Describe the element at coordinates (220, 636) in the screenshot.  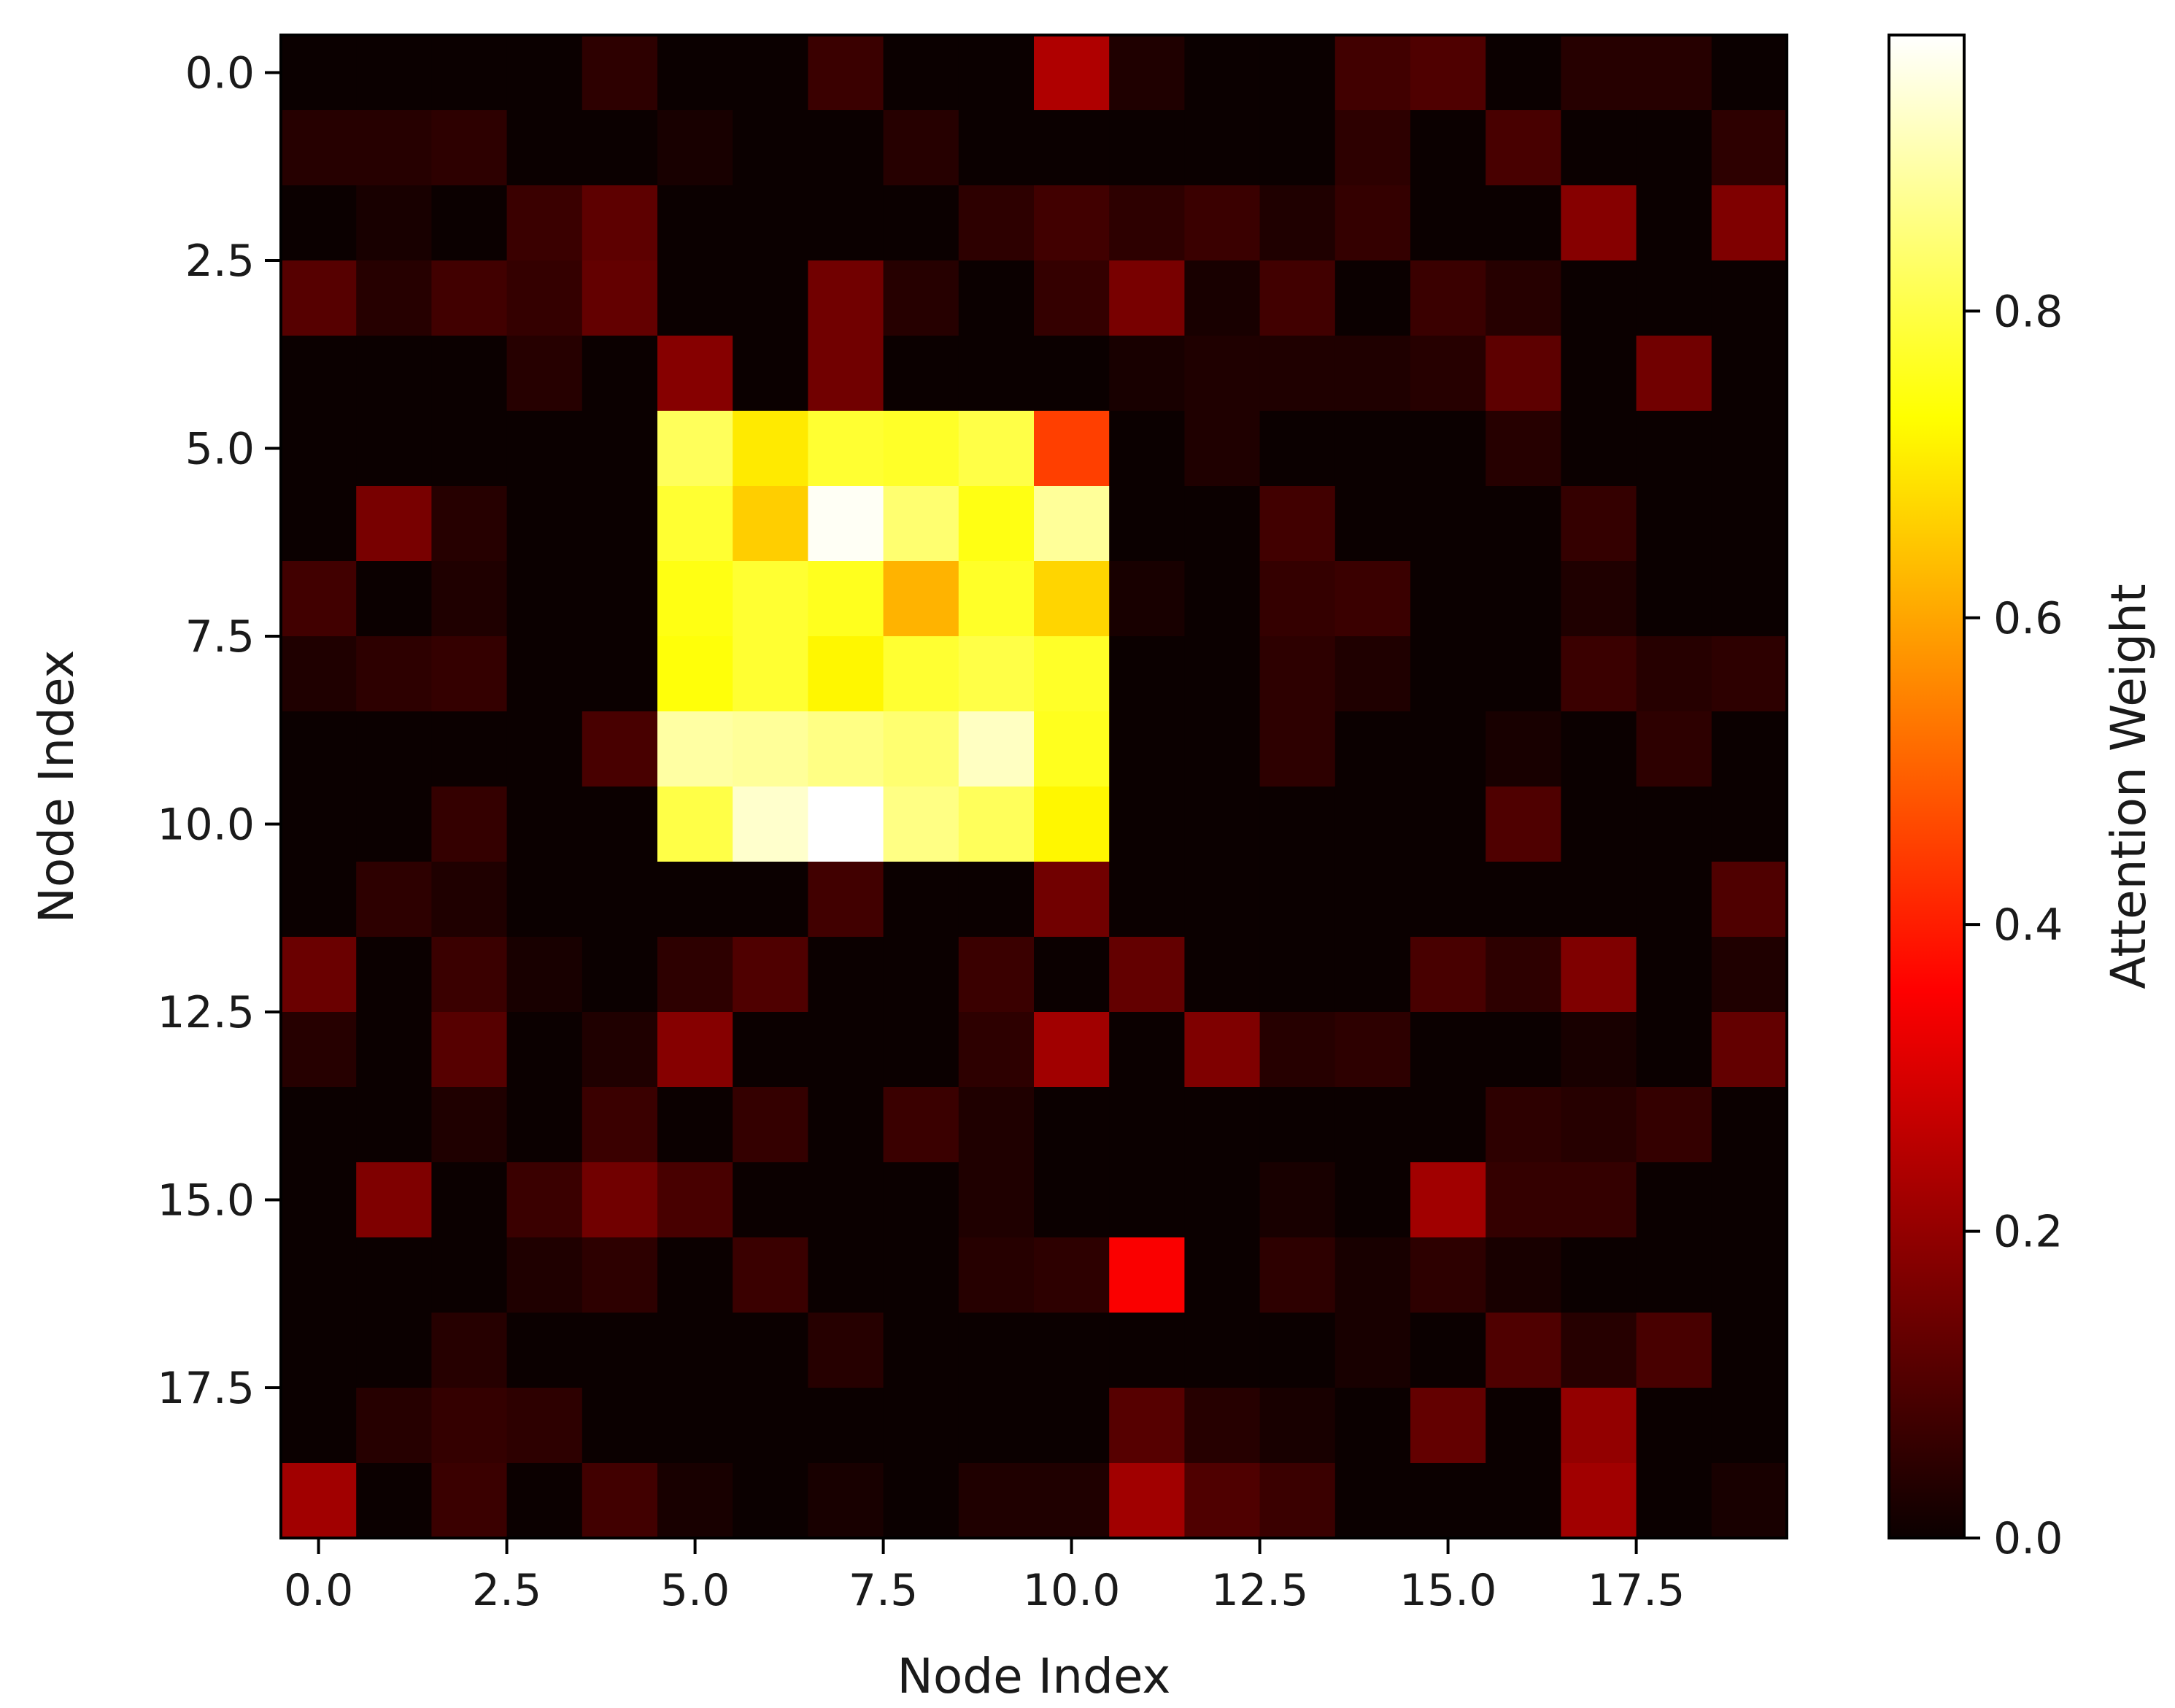
I see `y-tick-label: 7.5` at that location.